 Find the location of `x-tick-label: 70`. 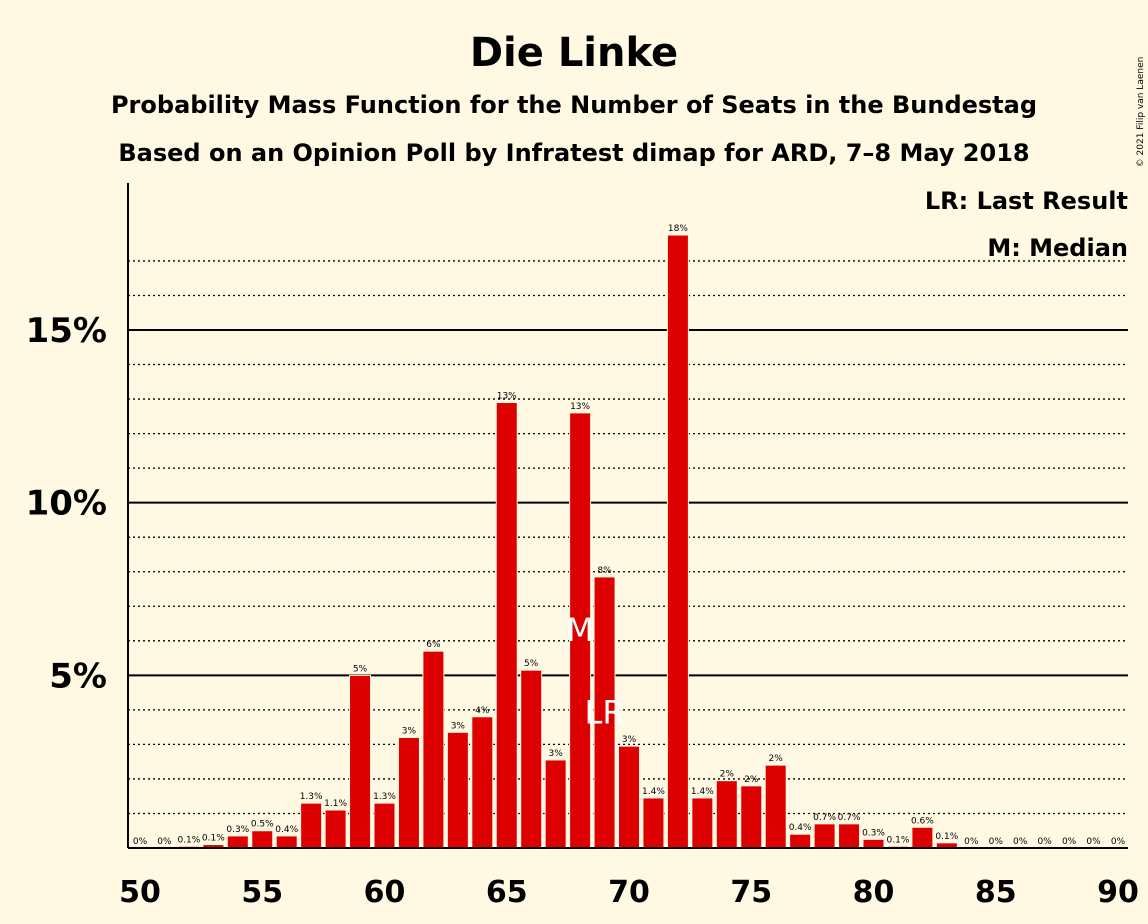

x-tick-label: 70 is located at coordinates (629, 892).